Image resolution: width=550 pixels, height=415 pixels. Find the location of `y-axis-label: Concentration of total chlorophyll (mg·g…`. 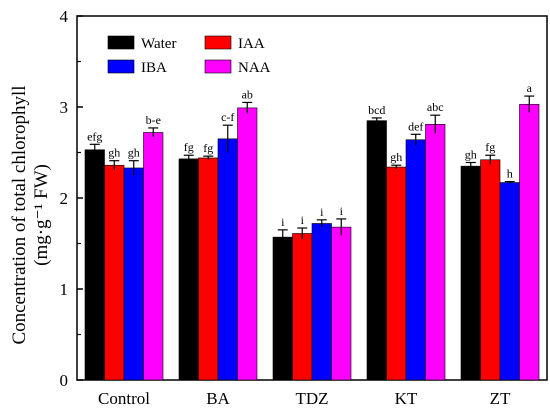

y-axis-label: Concentration of total chlorophyll (mg·g… is located at coordinates (30, 214).